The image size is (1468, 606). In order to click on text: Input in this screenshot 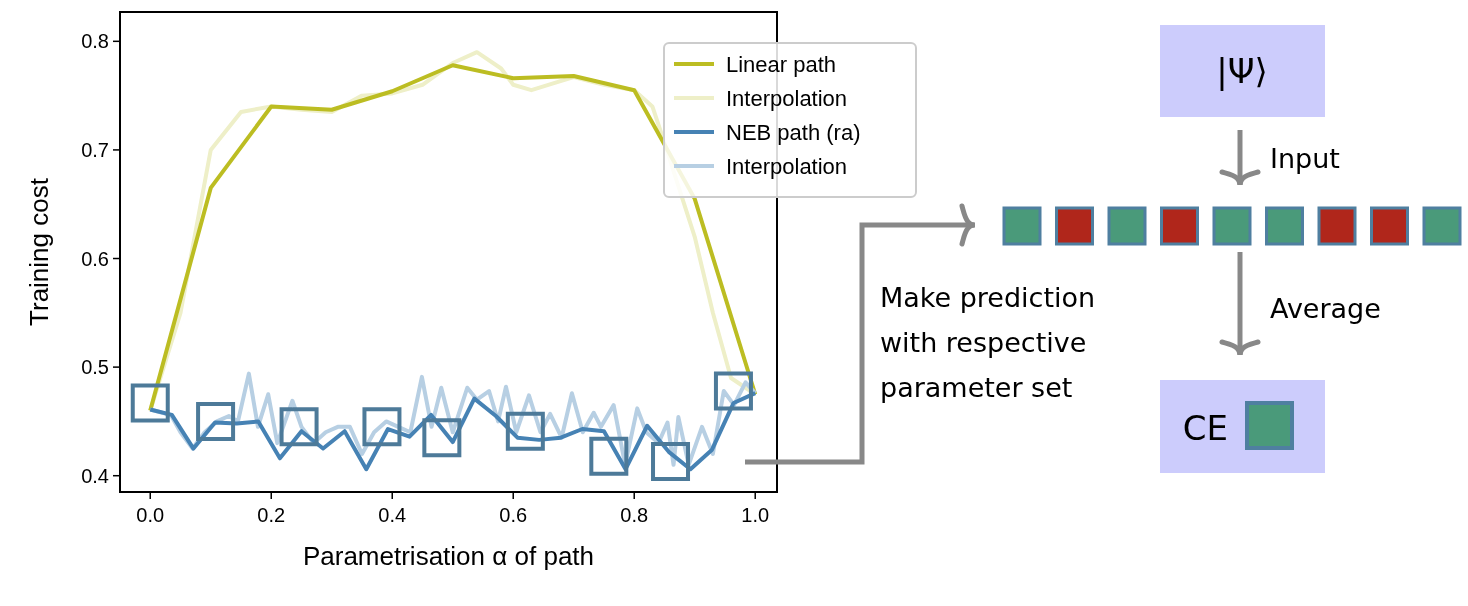, I will do `click(1305, 158)`.